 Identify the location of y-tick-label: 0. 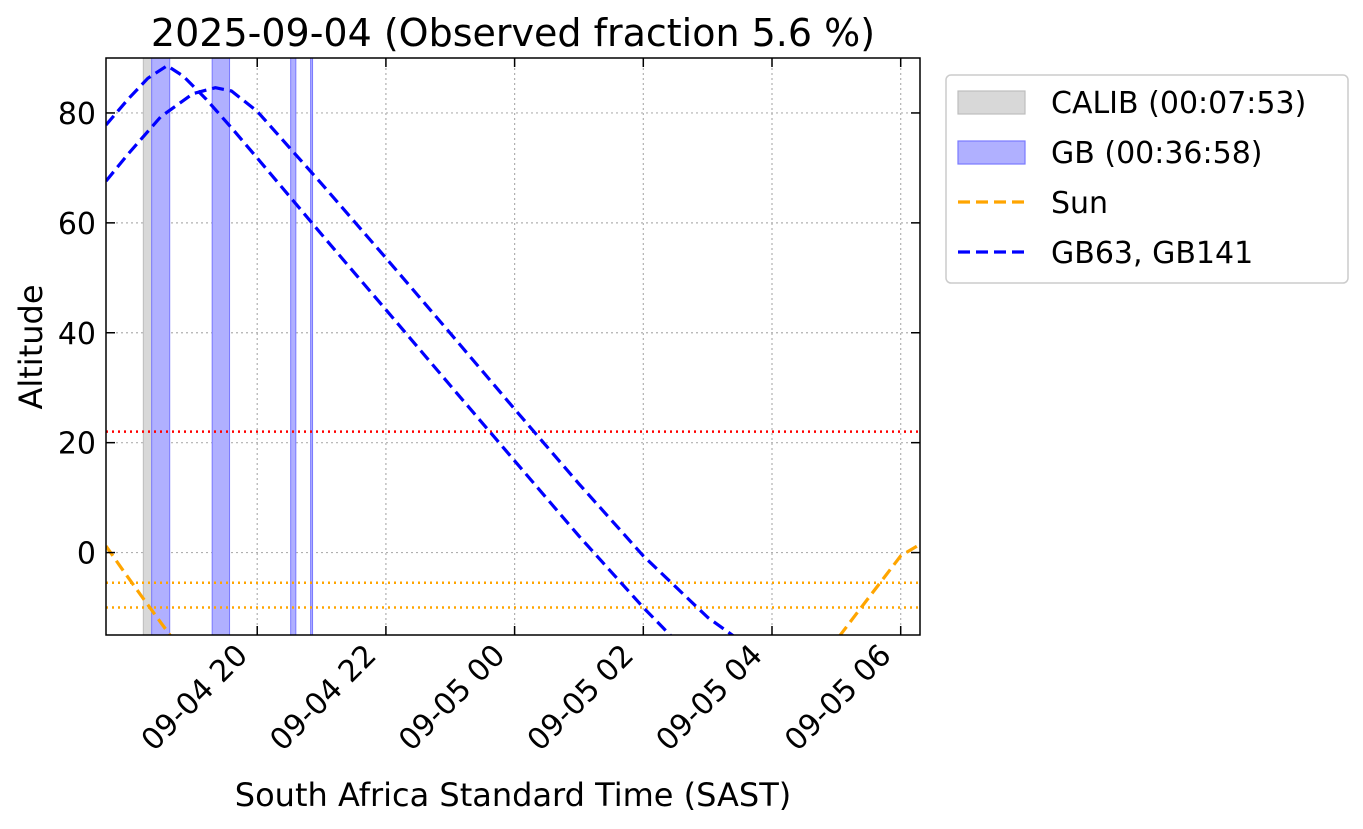
(86, 554).